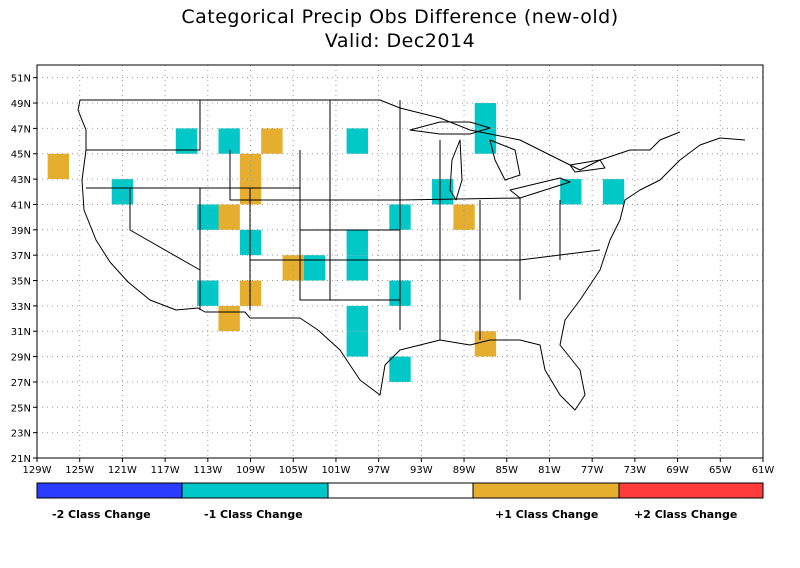 The image size is (800, 568). I want to click on lat-label: 45N, so click(21, 155).